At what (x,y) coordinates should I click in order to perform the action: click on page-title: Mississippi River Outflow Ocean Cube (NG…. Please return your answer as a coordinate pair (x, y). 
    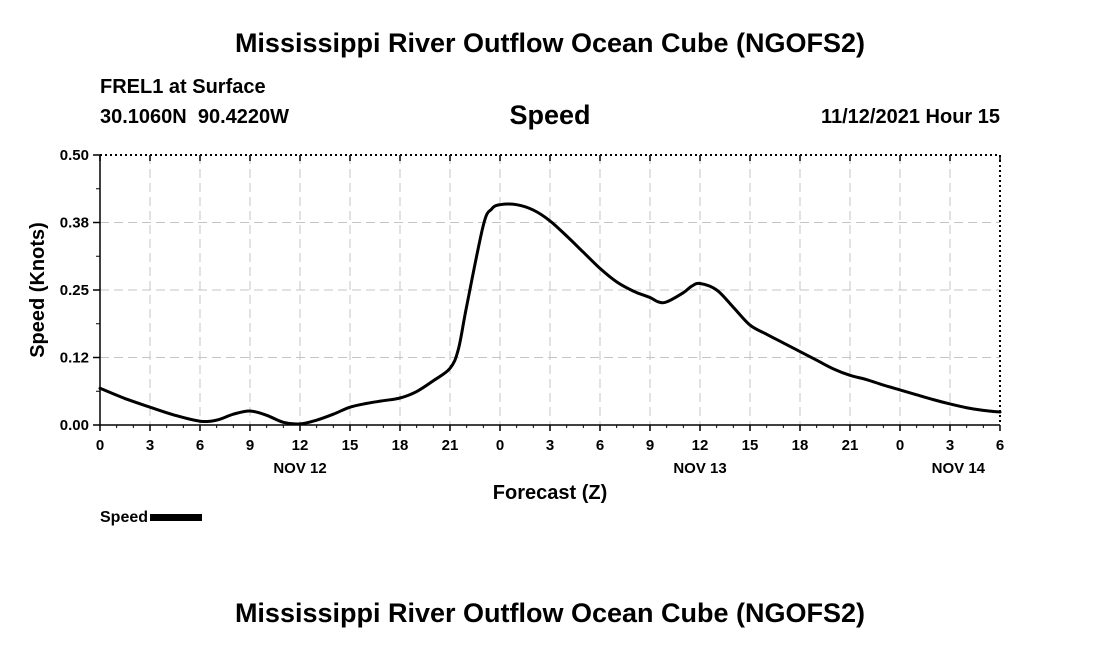
    Looking at the image, I should click on (550, 43).